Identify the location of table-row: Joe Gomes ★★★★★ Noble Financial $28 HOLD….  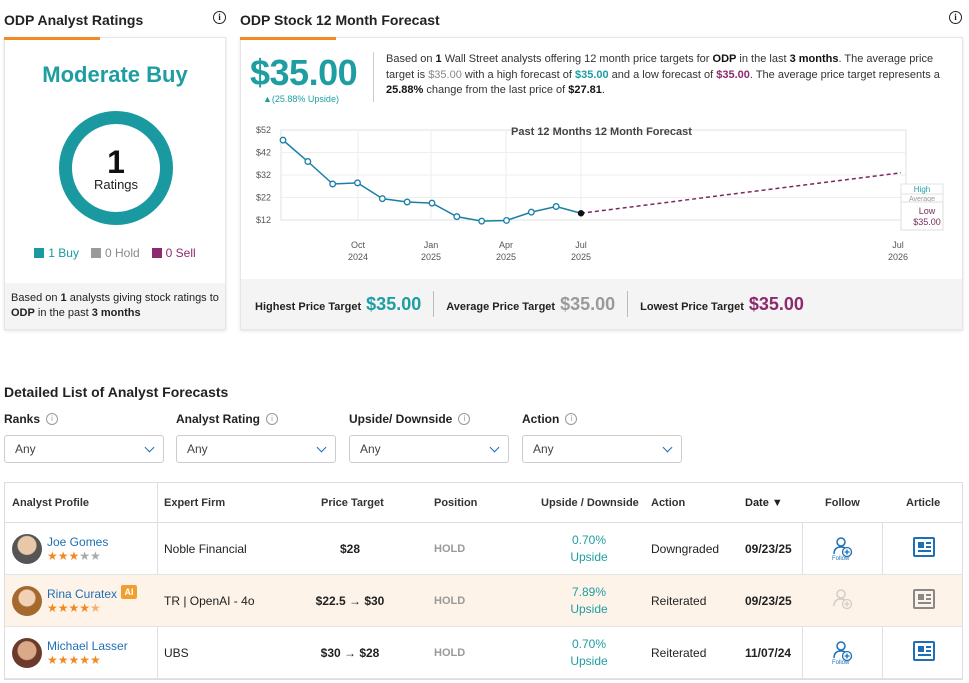
(483, 549).